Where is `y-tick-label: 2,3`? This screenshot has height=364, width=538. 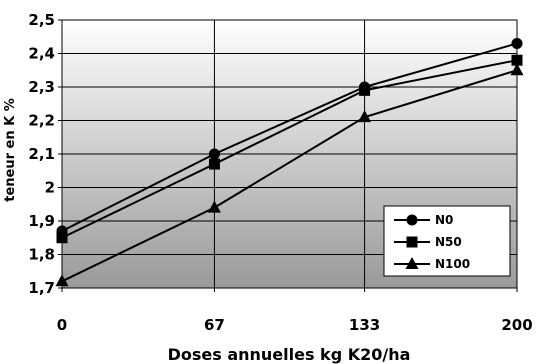
y-tick-label: 2,3 is located at coordinates (41, 87).